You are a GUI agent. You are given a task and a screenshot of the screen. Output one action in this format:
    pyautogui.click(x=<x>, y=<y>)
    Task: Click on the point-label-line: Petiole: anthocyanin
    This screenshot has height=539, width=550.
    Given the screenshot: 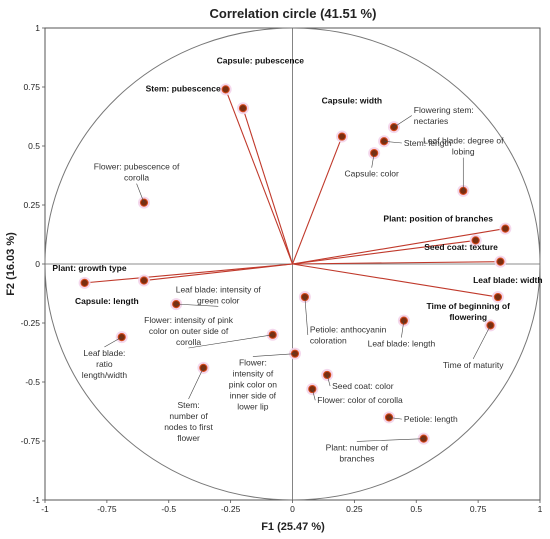 What is the action you would take?
    pyautogui.click(x=348, y=329)
    